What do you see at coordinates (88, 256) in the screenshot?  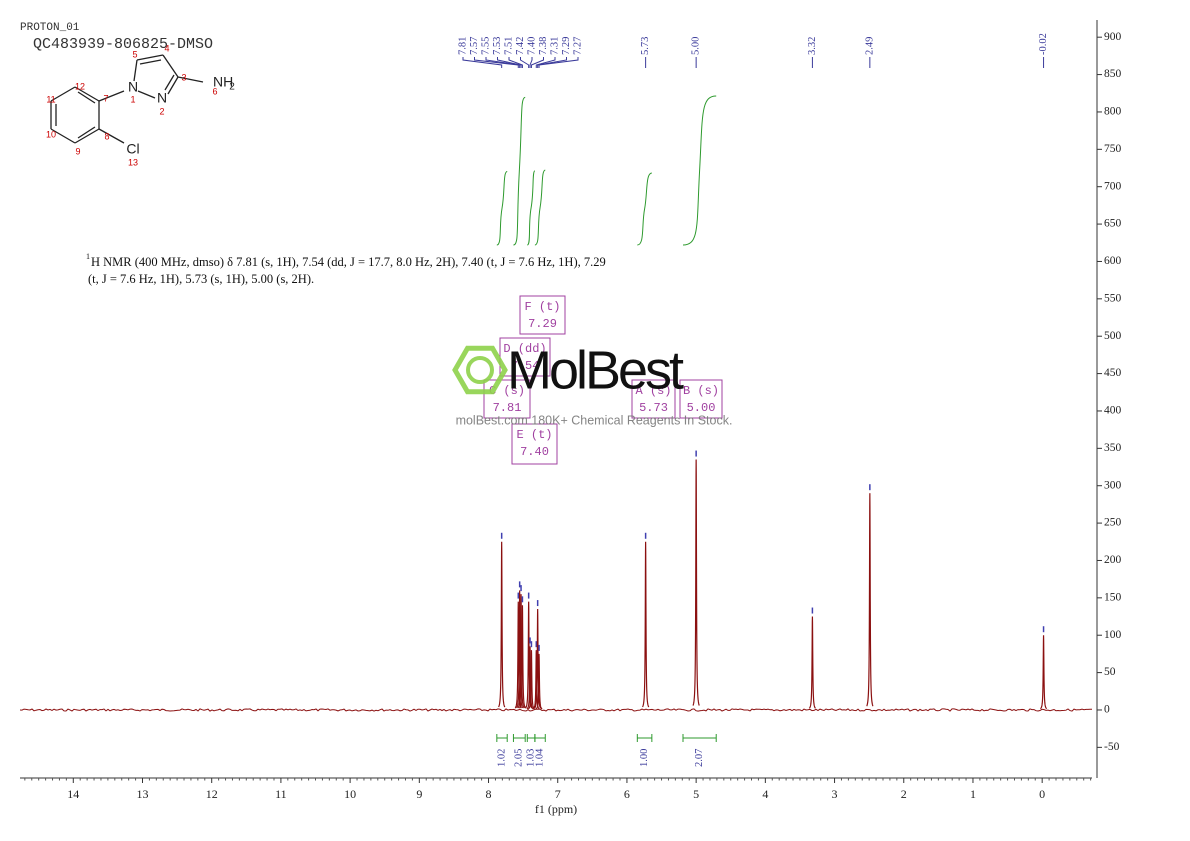 I see `description-superscript: 1` at bounding box center [88, 256].